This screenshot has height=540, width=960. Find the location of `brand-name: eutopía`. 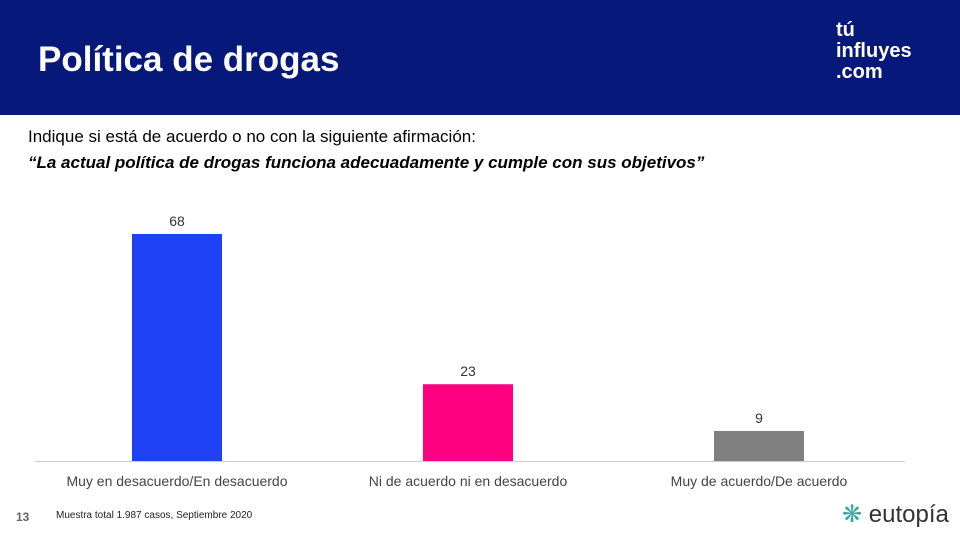

brand-name: eutopía is located at coordinates (908, 514).